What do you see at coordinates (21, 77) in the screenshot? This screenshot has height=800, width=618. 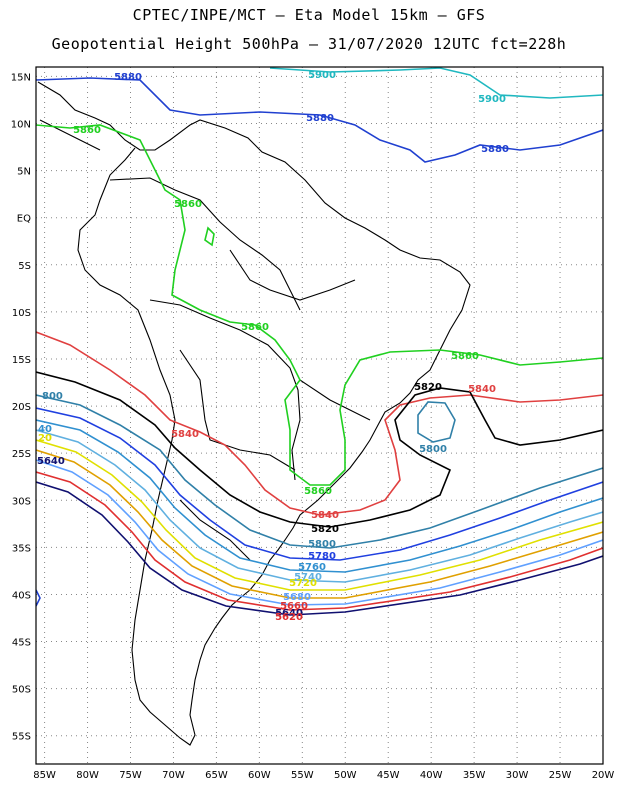 I see `lat-tick-label: 15N` at bounding box center [21, 77].